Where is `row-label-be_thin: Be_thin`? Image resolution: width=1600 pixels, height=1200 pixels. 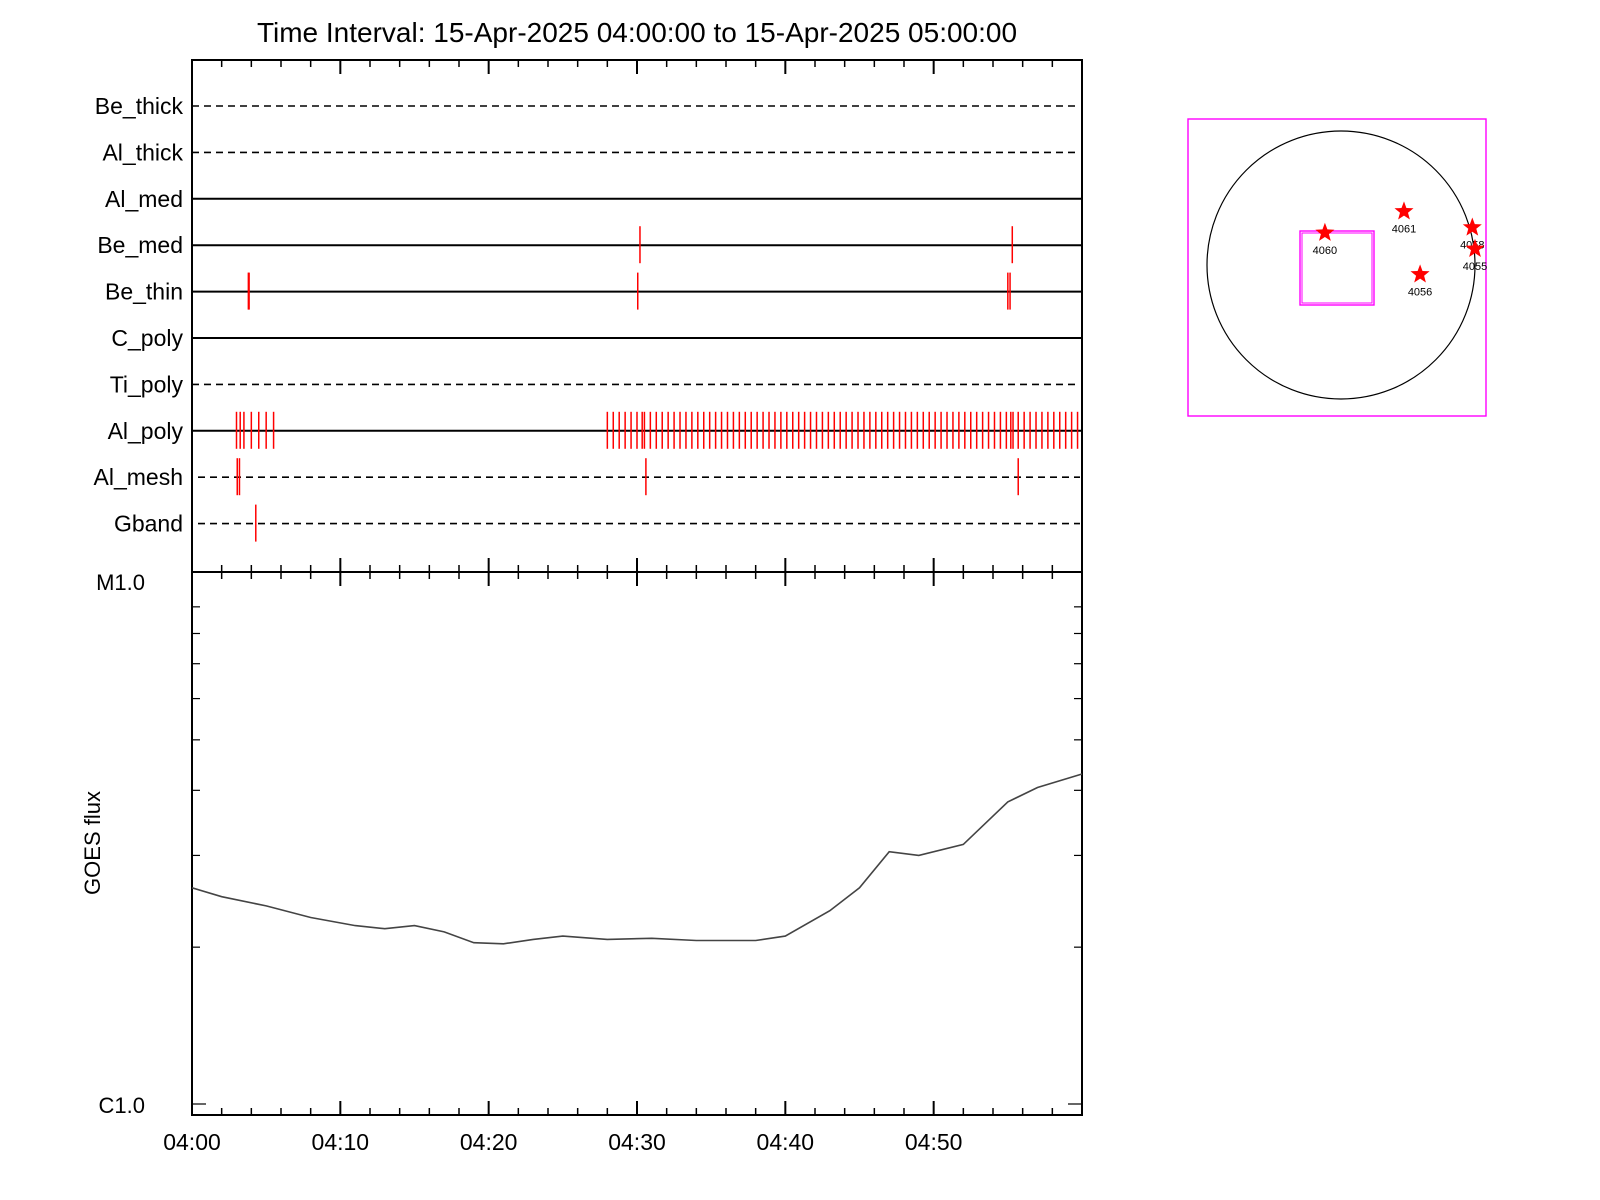 row-label-be_thin: Be_thin is located at coordinates (144, 292).